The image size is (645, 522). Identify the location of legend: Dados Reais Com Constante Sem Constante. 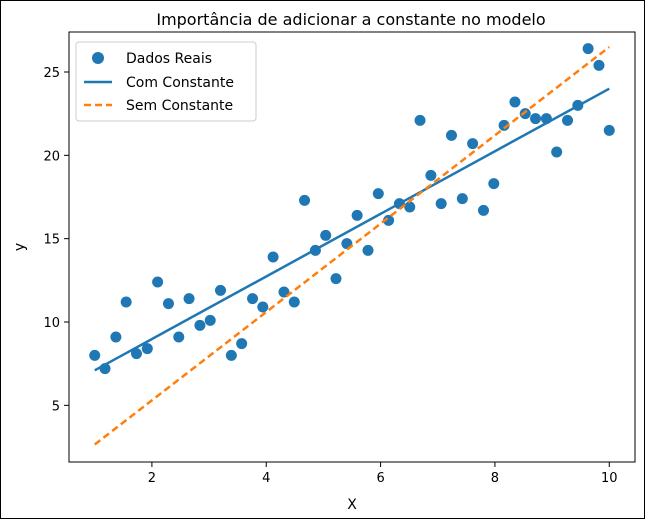
(166, 81).